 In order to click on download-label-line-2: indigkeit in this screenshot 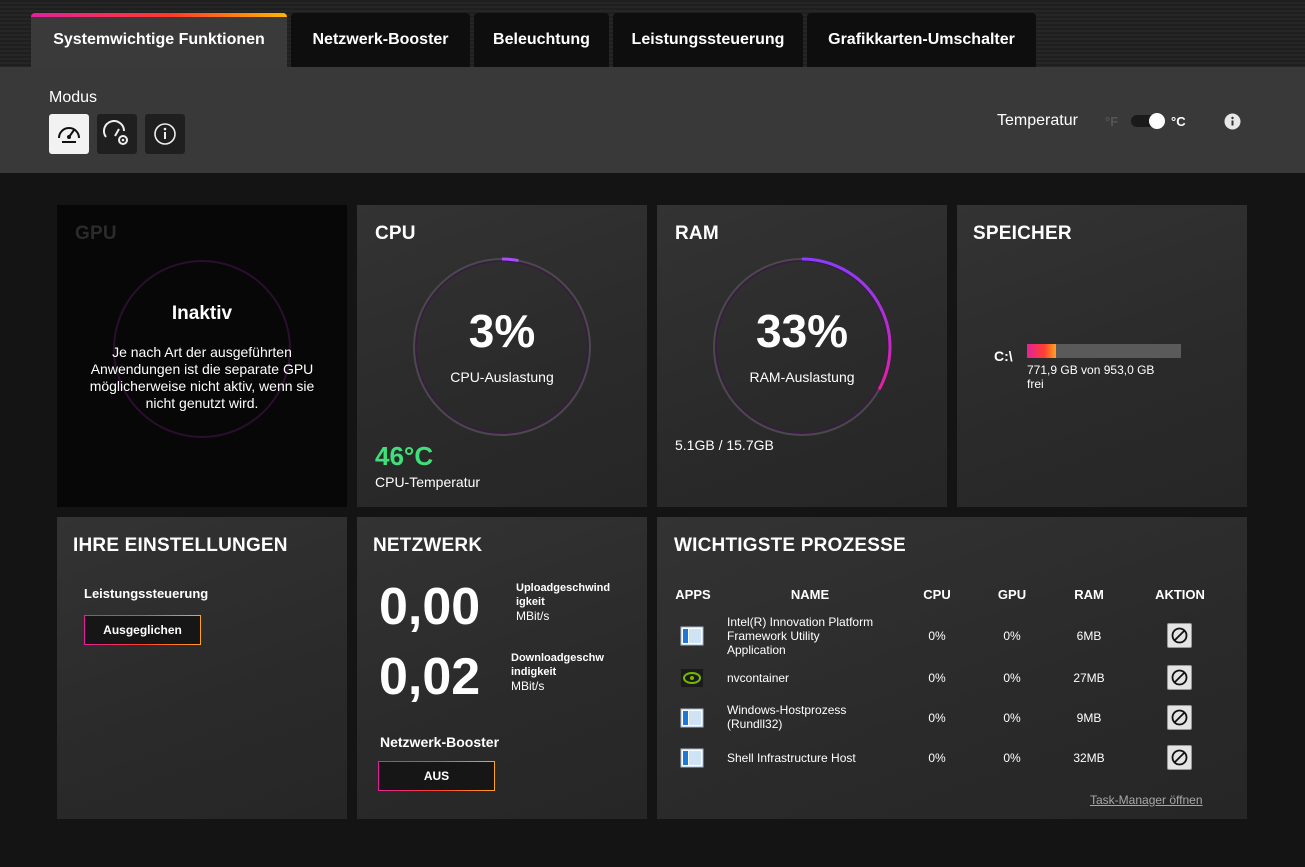, I will do `click(534, 672)`.